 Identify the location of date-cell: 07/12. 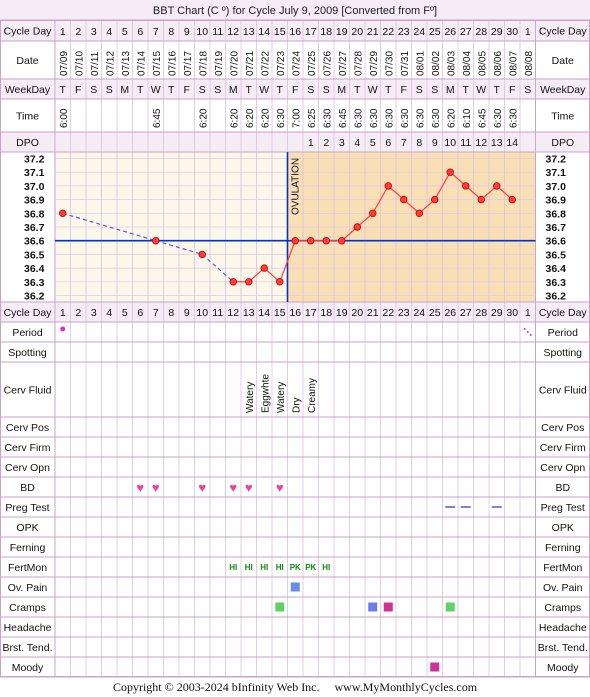
(110, 63).